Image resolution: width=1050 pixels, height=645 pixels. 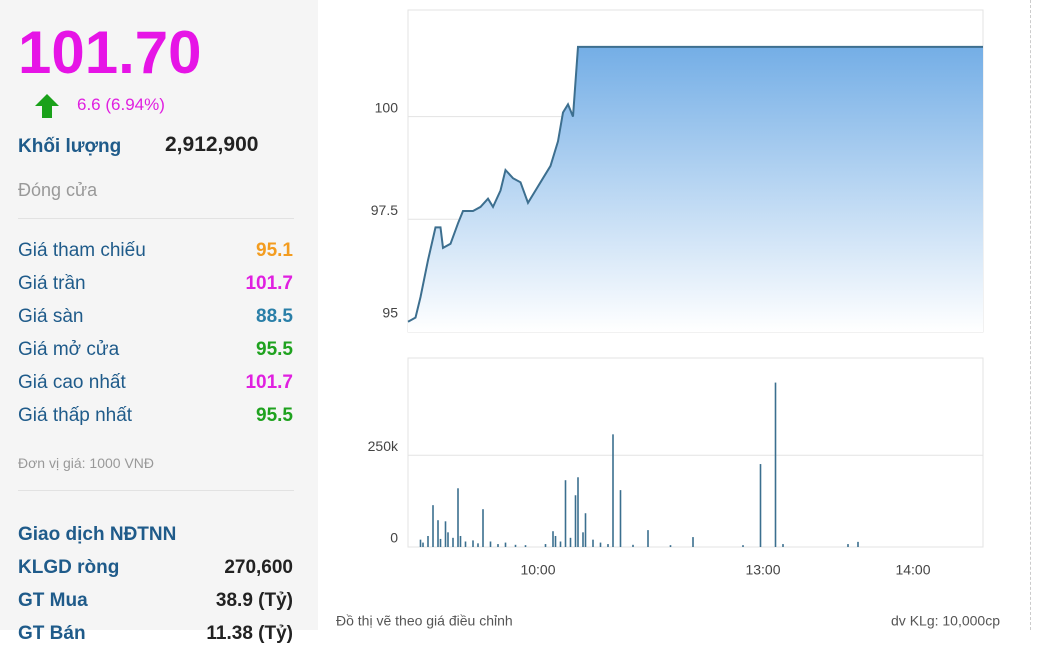 What do you see at coordinates (86, 463) in the screenshot?
I see `unit-note: Đơn vị giá: 1000 VNĐ` at bounding box center [86, 463].